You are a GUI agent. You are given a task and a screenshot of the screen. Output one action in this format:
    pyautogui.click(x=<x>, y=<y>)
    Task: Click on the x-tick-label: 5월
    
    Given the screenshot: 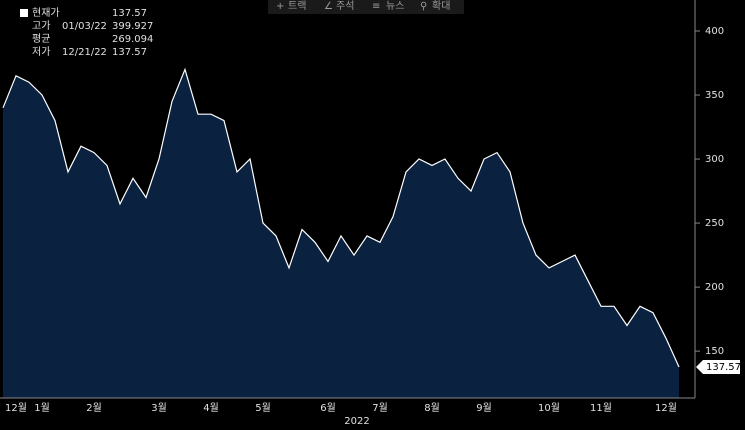 What is the action you would take?
    pyautogui.click(x=263, y=408)
    